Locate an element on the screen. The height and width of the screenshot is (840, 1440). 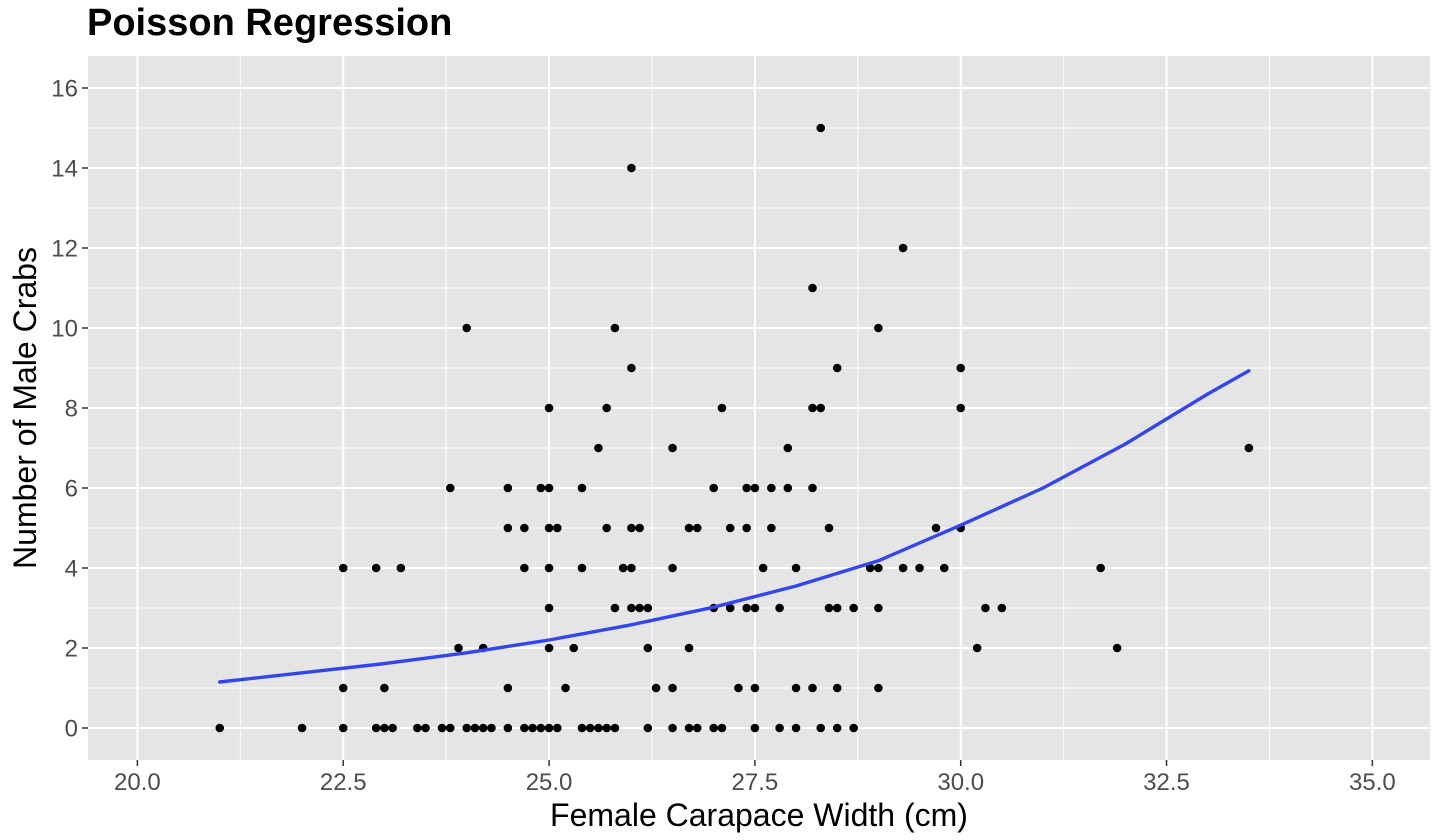
x-tick-label: 32.5 is located at coordinates (1166, 782).